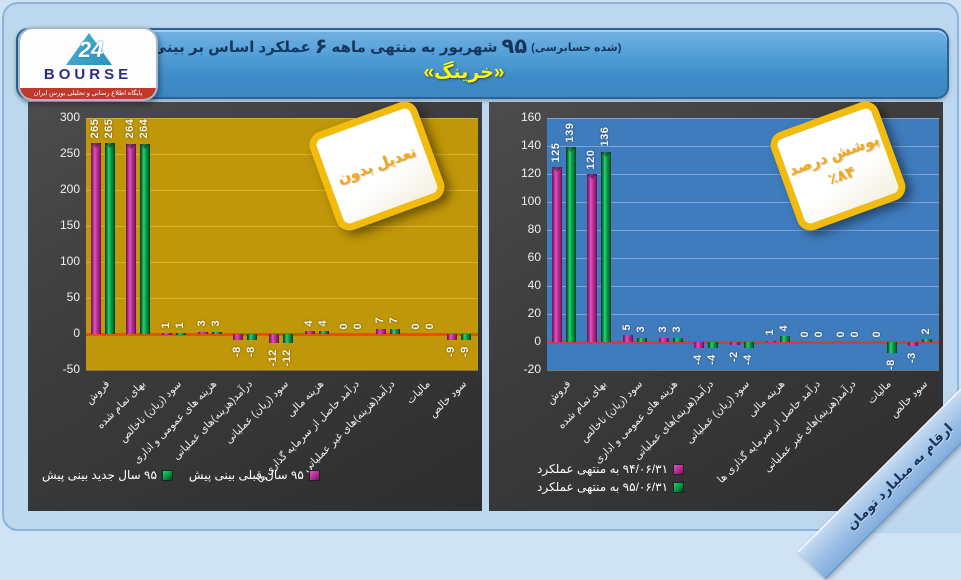  I want to click on value-label: 139, so click(569, 132).